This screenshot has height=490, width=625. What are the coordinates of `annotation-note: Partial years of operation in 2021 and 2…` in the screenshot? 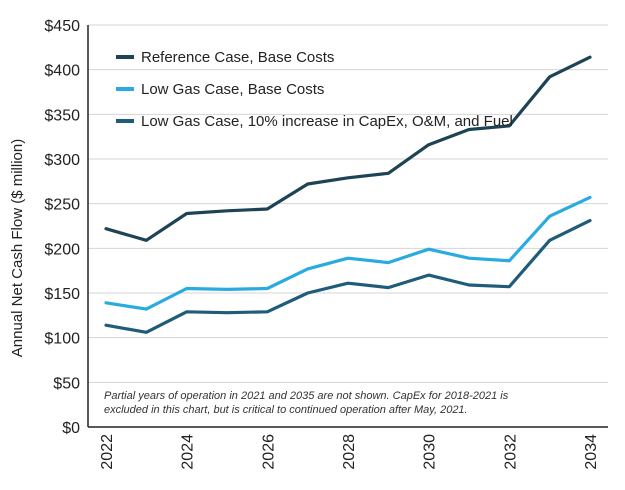 It's located at (306, 403).